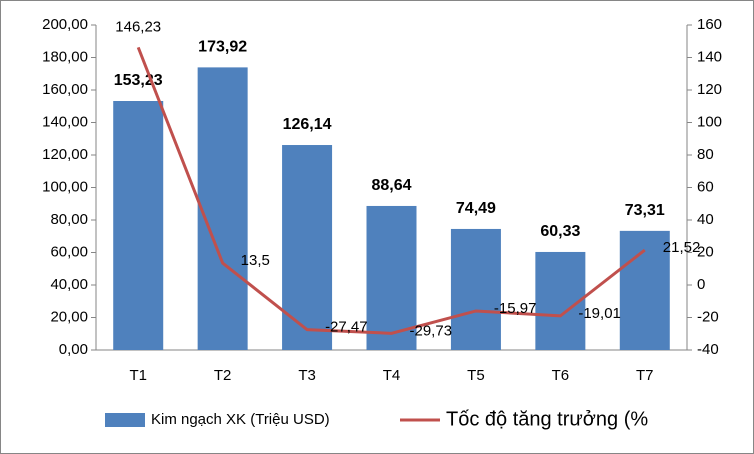 Image resolution: width=754 pixels, height=454 pixels. What do you see at coordinates (307, 375) in the screenshot?
I see `x-tick-label: T3` at bounding box center [307, 375].